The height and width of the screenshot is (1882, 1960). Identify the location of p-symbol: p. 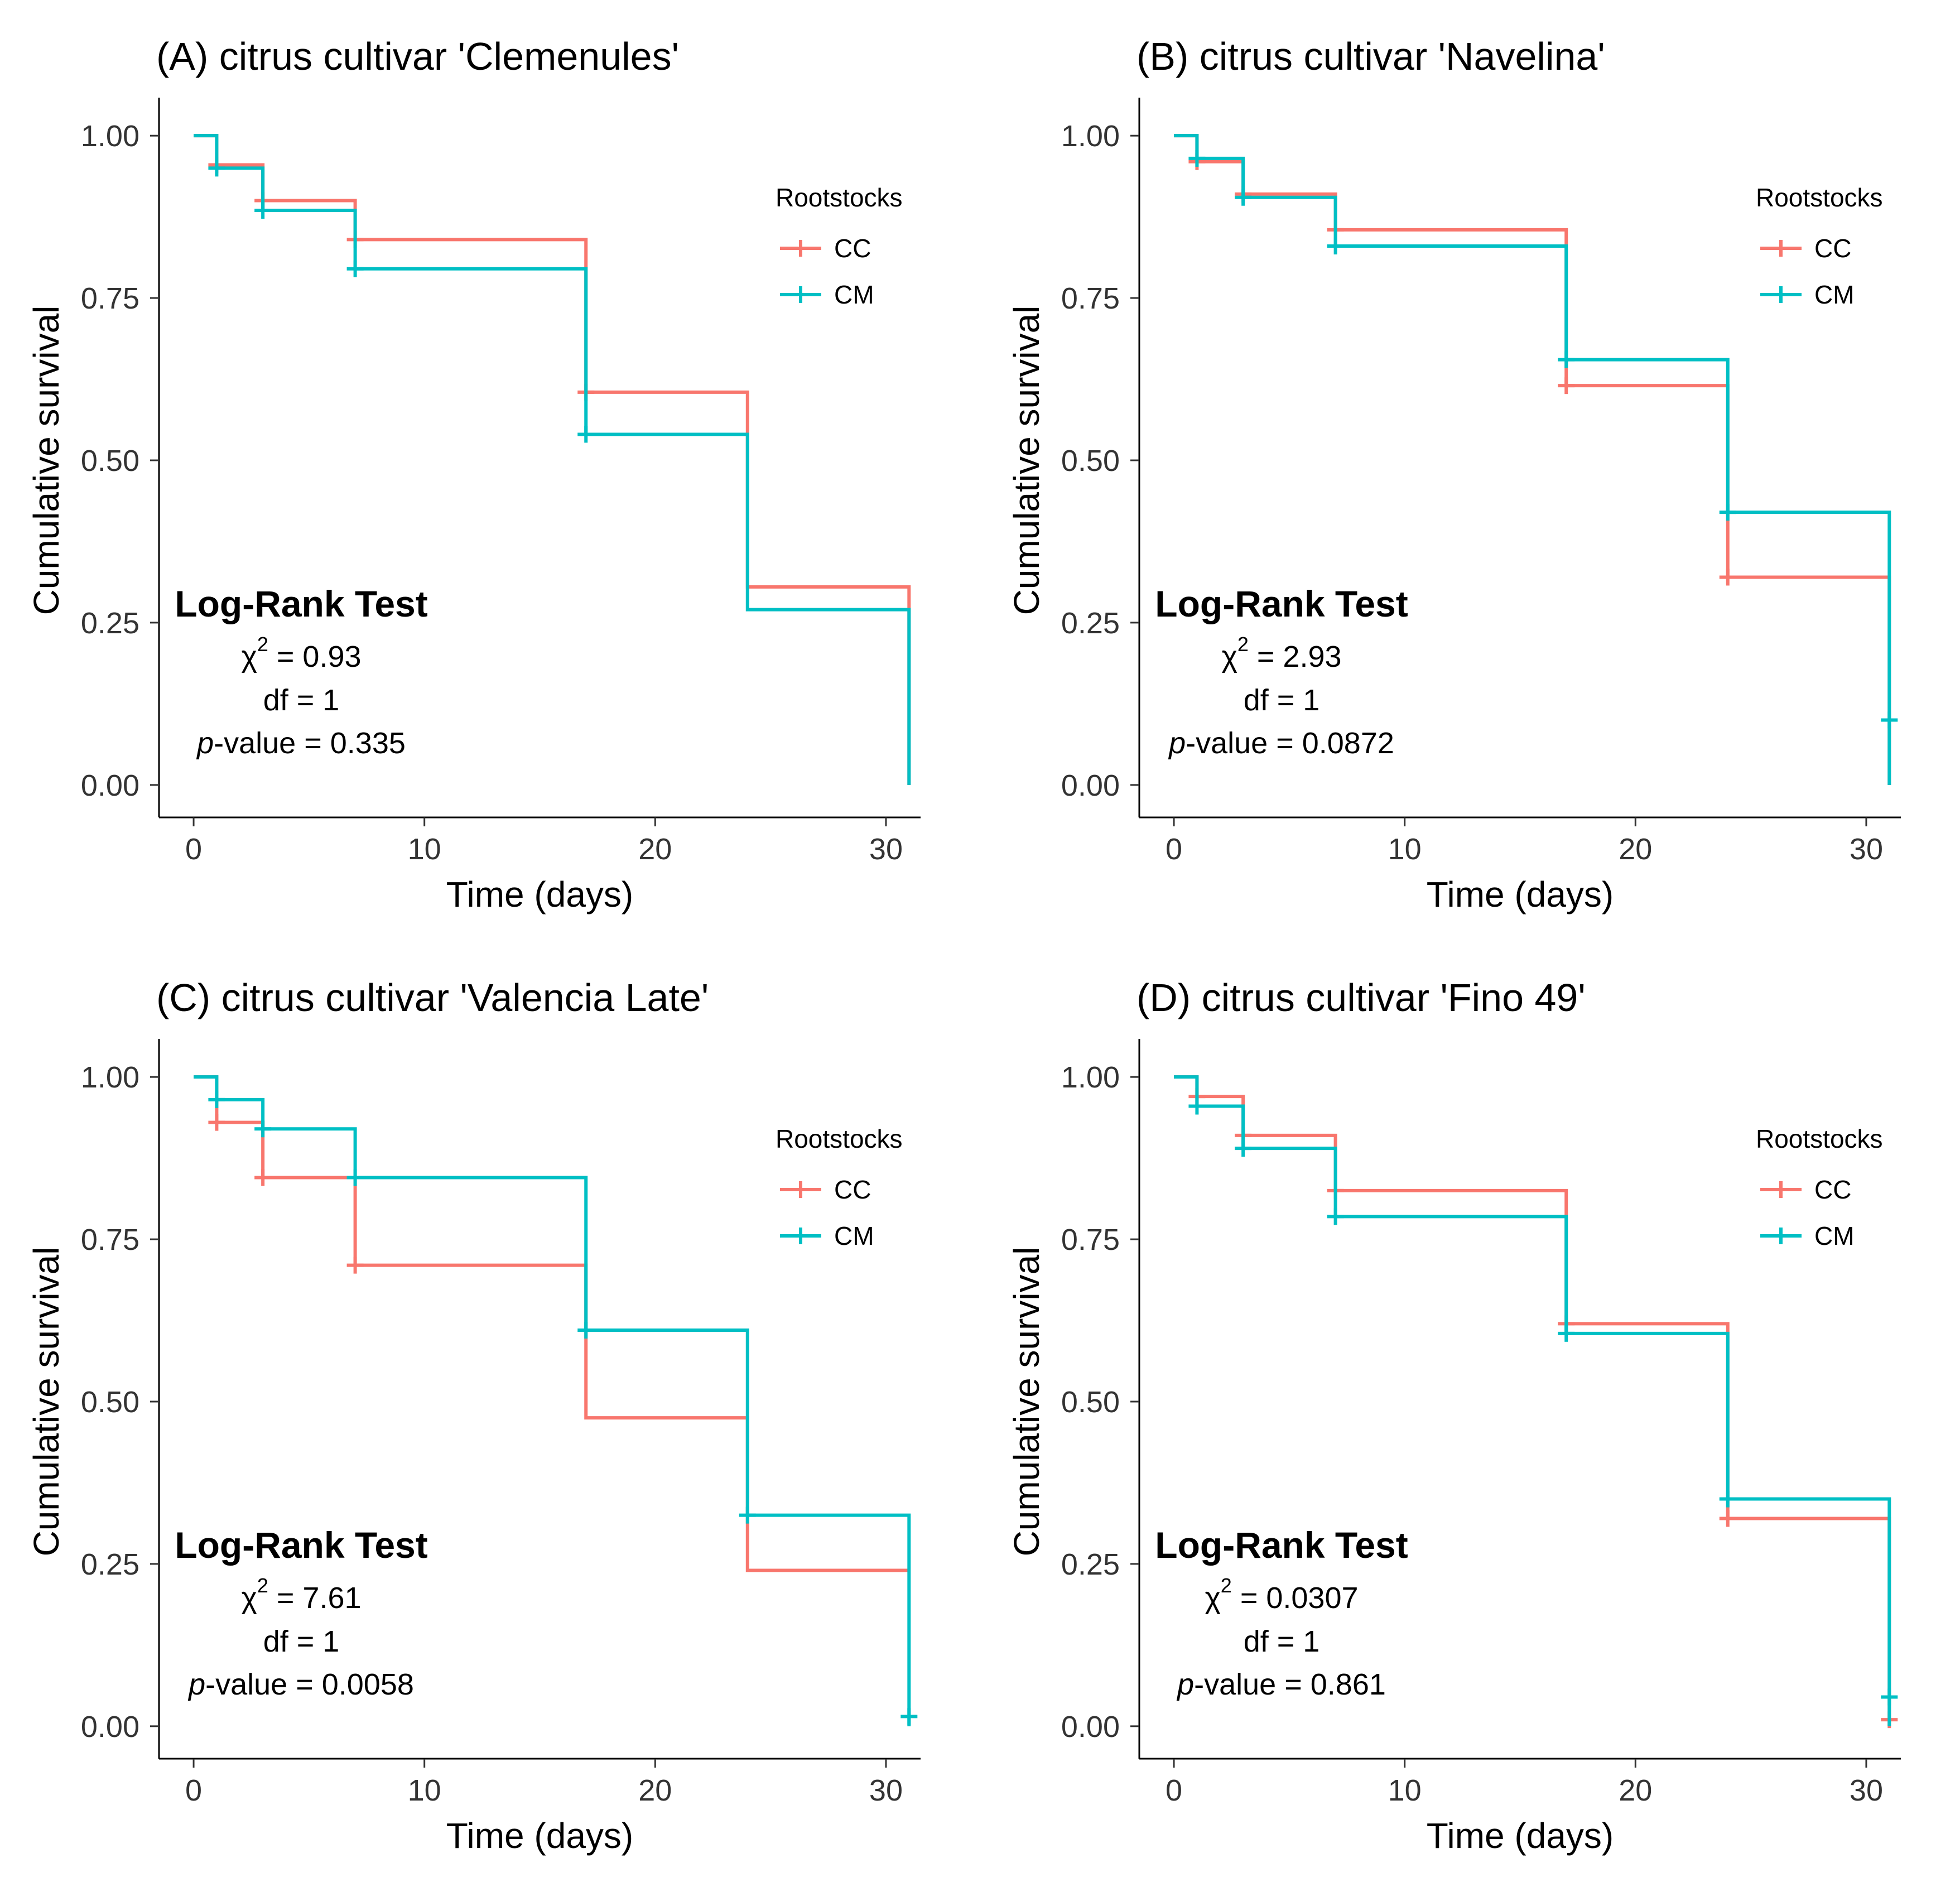
(1177, 743).